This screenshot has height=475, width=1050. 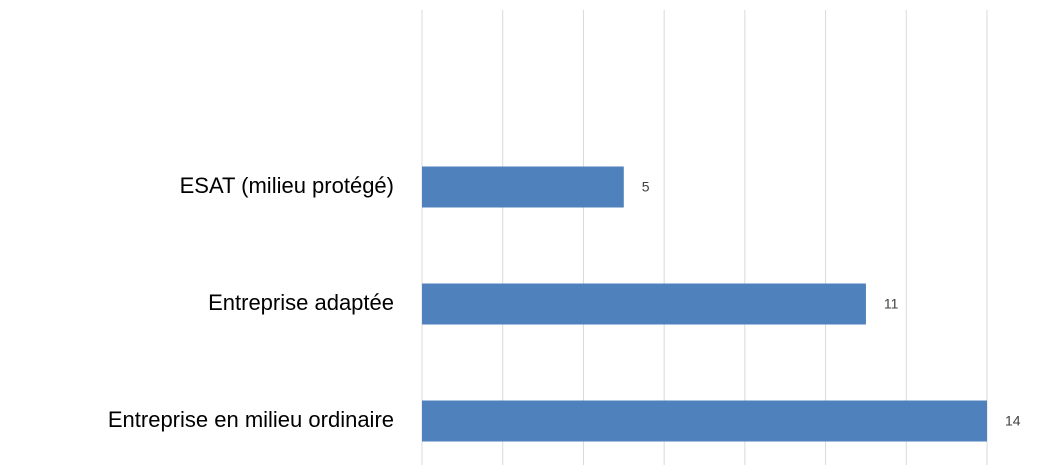 I want to click on data-label: 14, so click(x=1013, y=421).